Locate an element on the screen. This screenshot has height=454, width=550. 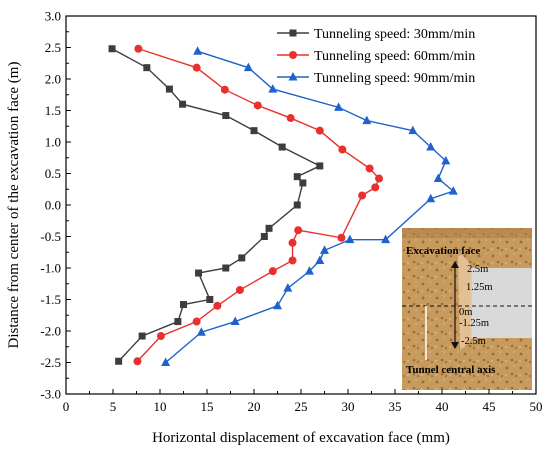
y-tick-label: -1.0 is located at coordinates (50, 268).